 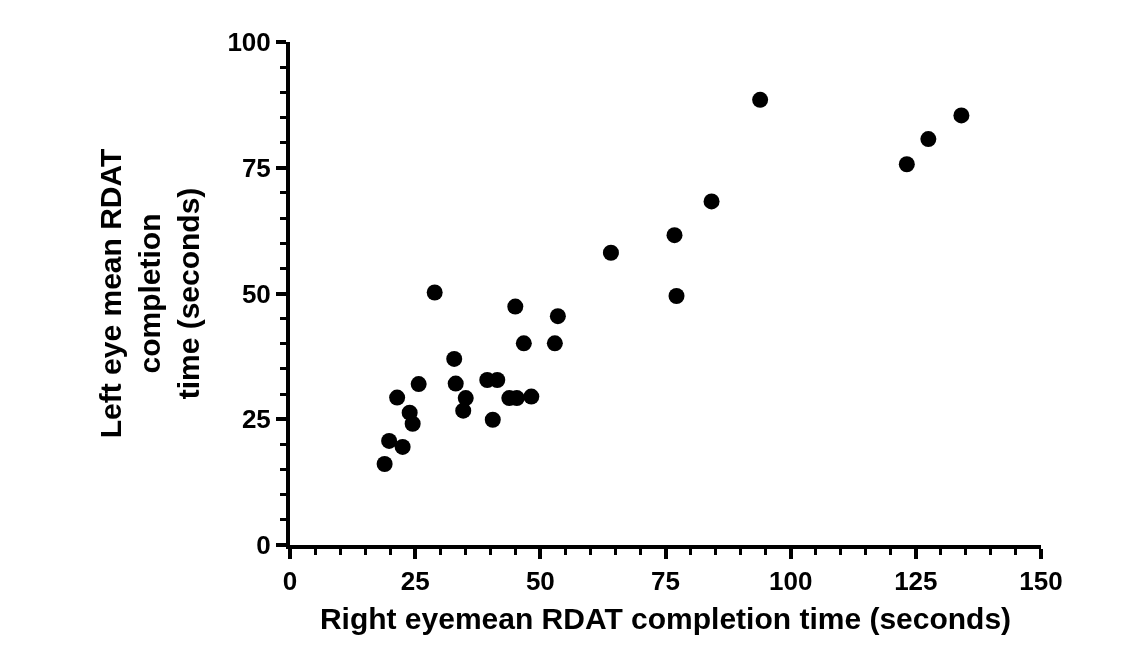 What do you see at coordinates (916, 581) in the screenshot?
I see `x-tick-label: 125` at bounding box center [916, 581].